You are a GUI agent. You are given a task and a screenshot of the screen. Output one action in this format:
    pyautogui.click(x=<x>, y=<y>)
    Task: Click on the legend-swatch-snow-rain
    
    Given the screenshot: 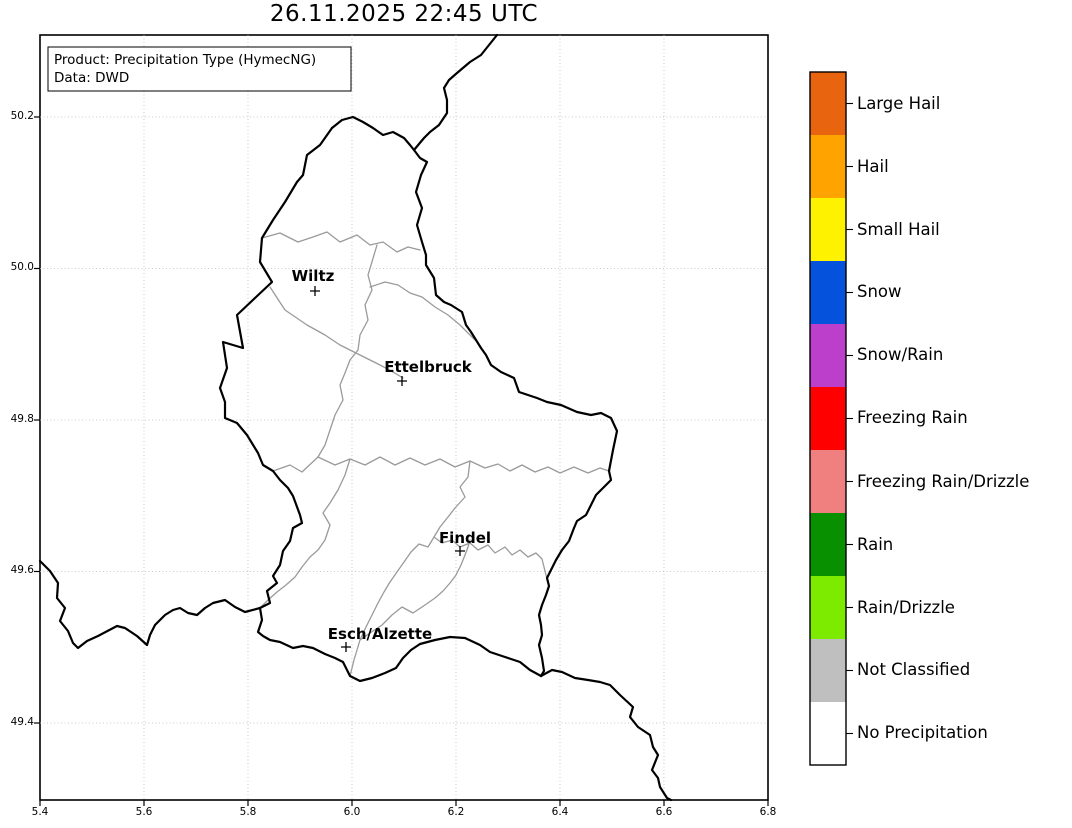 What is the action you would take?
    pyautogui.click(x=828, y=355)
    